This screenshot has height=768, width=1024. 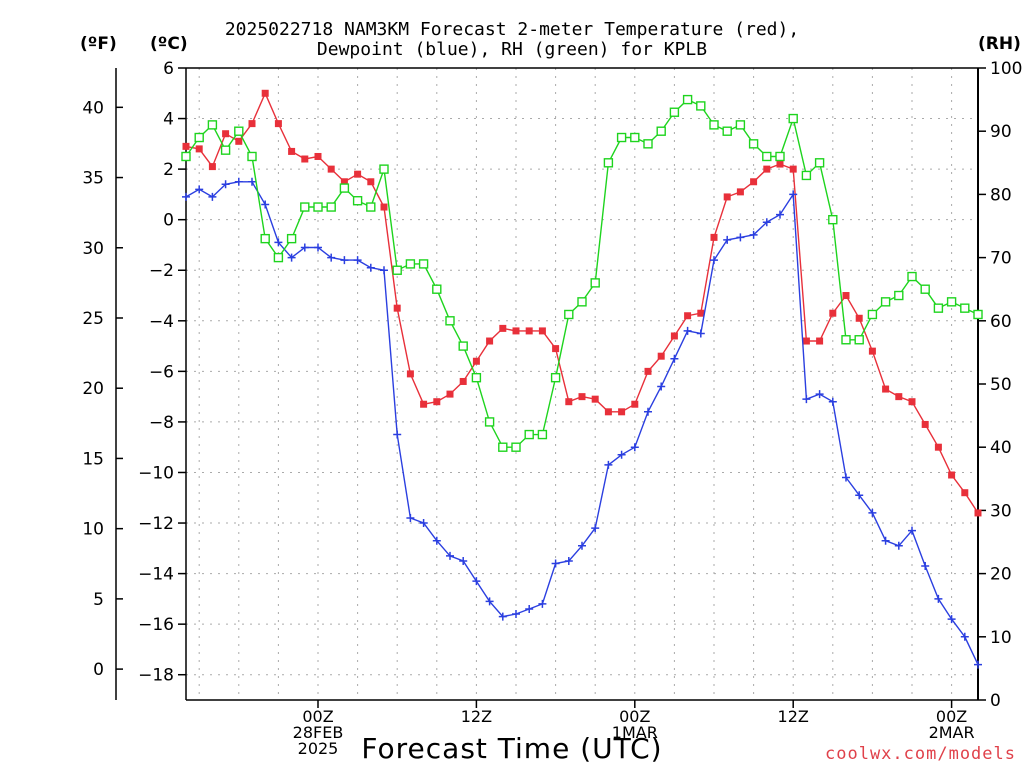 I want to click on celsius-tick-label: −10, so click(x=156, y=473).